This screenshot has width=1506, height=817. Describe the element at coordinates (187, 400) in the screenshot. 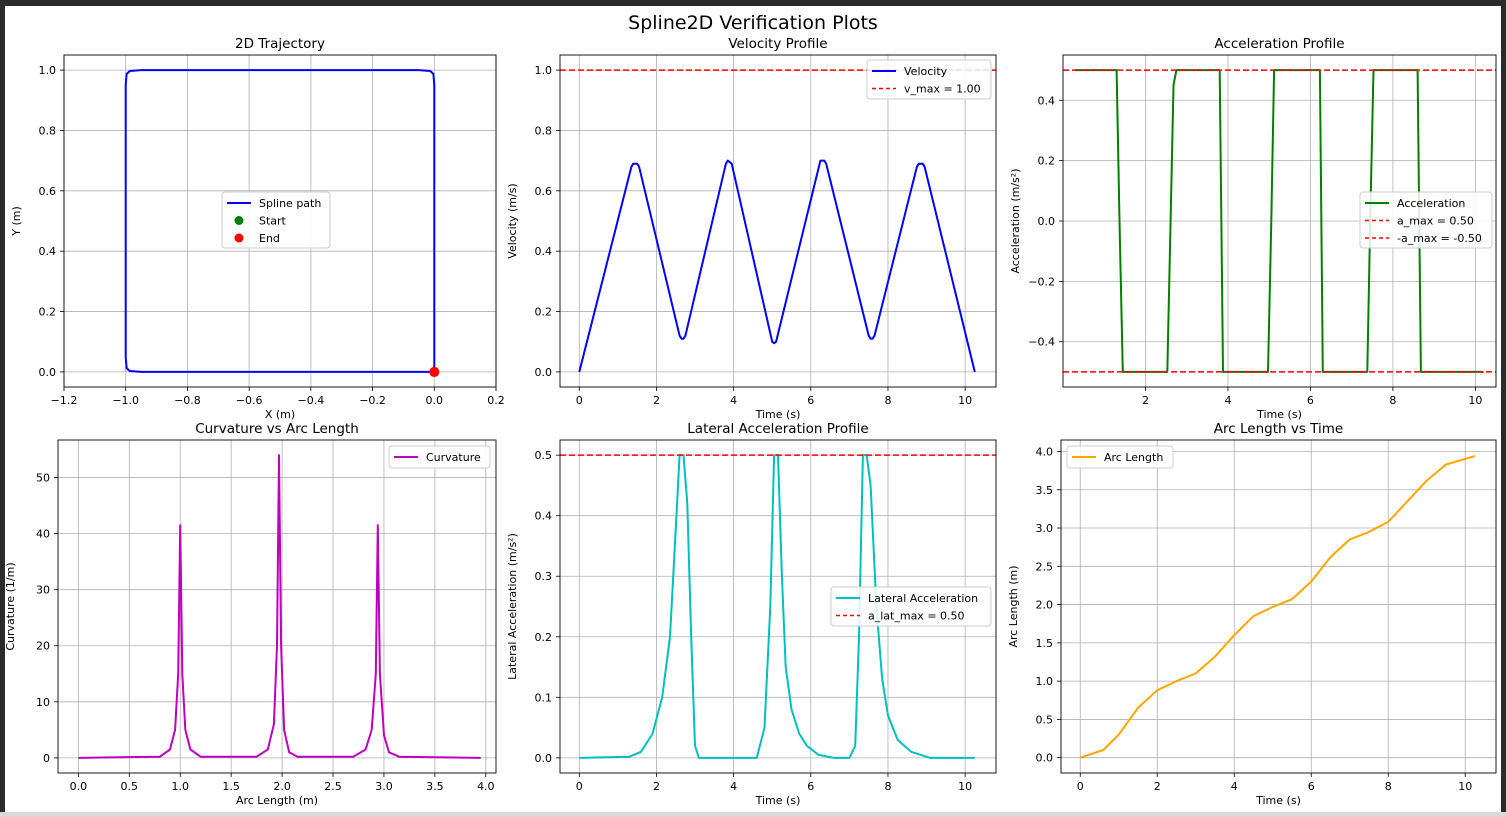

I see `x-tick-label: −0.8` at that location.